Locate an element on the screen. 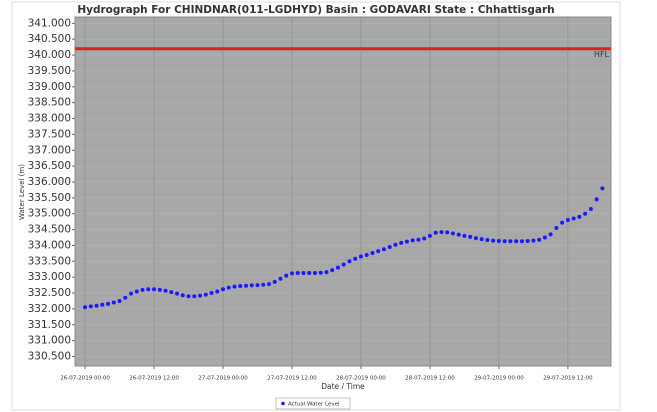  y-tick-label: 331.000 is located at coordinates (49, 341).